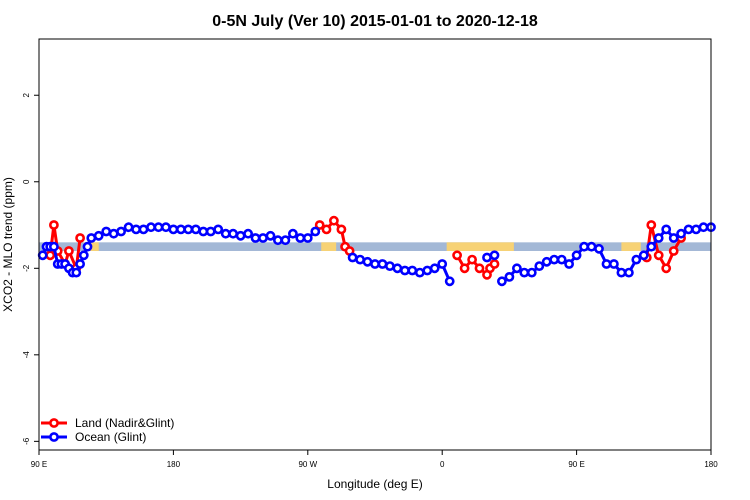  Describe the element at coordinates (26, 441) in the screenshot. I see `y-tick-label: -6` at that location.